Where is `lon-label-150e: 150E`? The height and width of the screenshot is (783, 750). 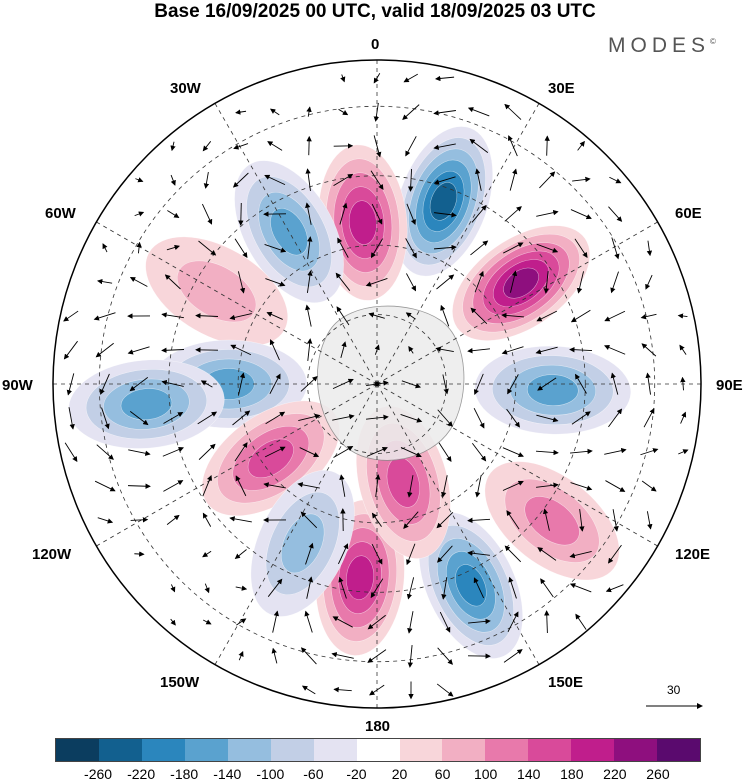
lon-label-150e: 150E is located at coordinates (566, 682).